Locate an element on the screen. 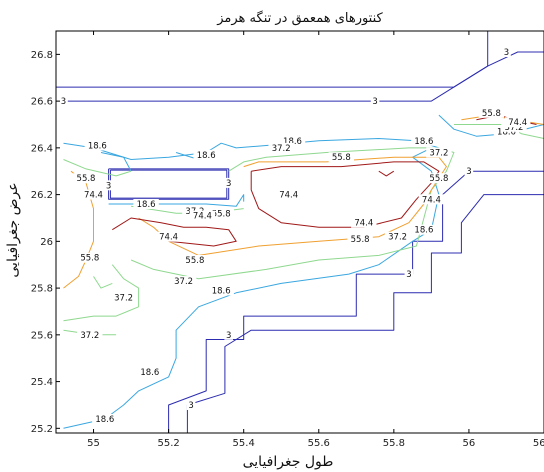  contour-label-3: 3 is located at coordinates (228, 184).